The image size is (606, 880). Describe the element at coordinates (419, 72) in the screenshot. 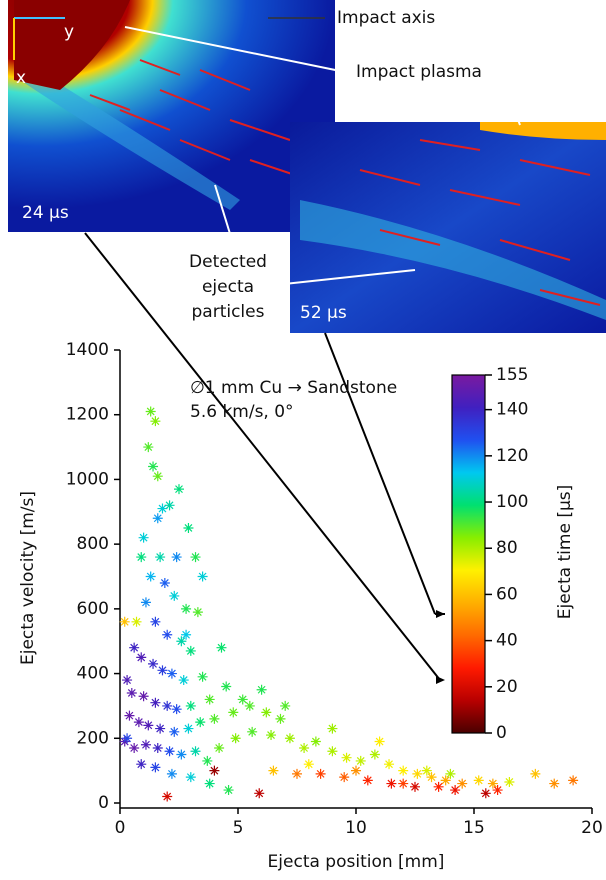

I see `callout: Impact plasma` at that location.